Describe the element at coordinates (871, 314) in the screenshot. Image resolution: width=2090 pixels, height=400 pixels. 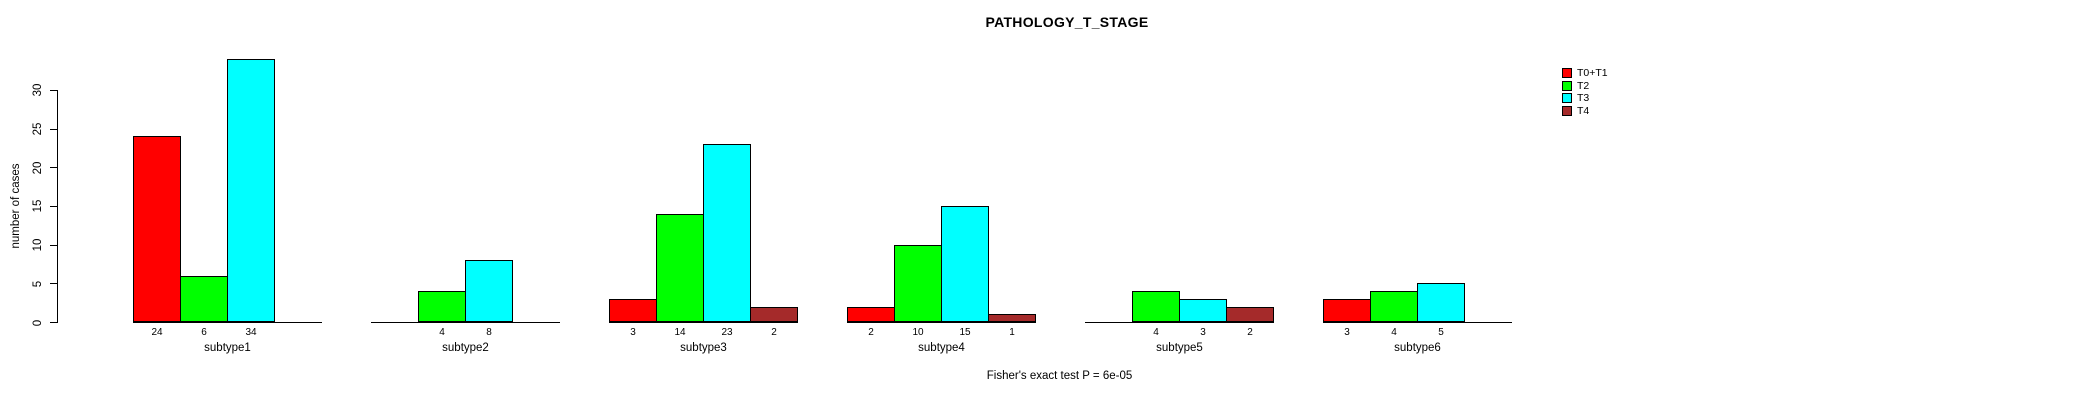
I see `bar-subtype4-t0-t1` at that location.